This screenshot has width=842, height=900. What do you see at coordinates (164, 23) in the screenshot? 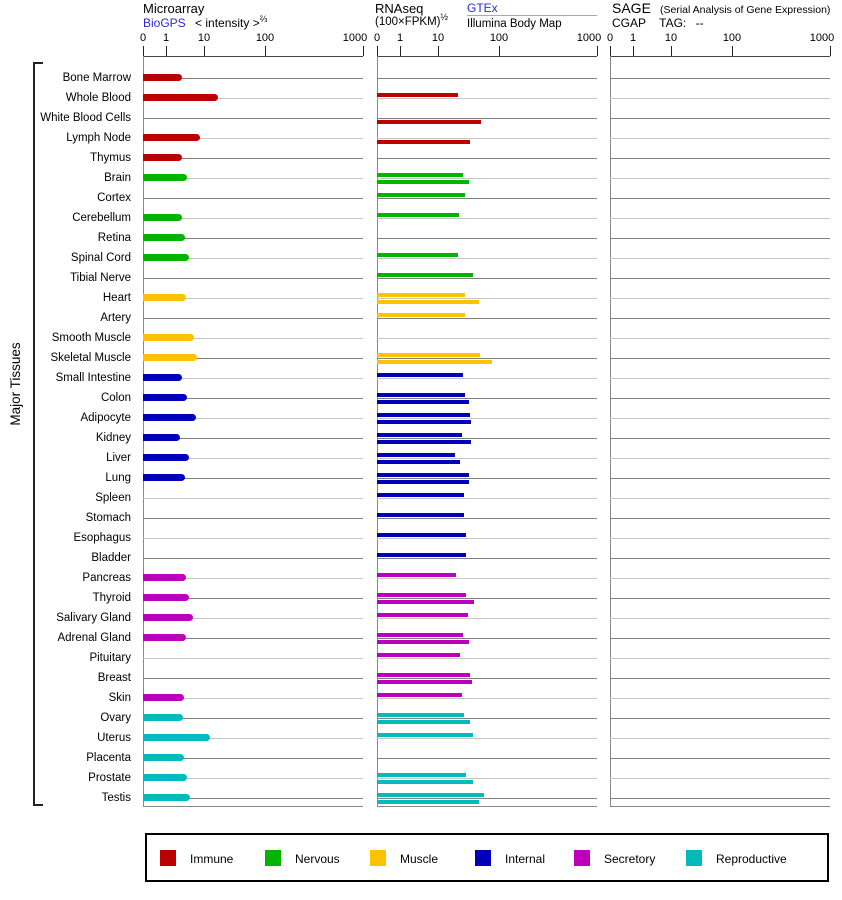
I see `biogps-link: BioGPS` at bounding box center [164, 23].